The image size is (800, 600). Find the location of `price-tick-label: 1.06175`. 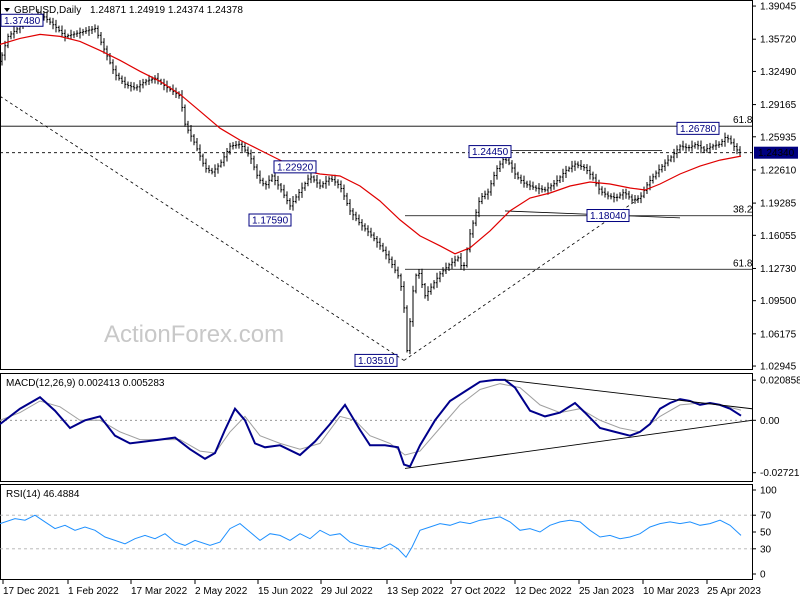

price-tick-label: 1.06175 is located at coordinates (778, 334).